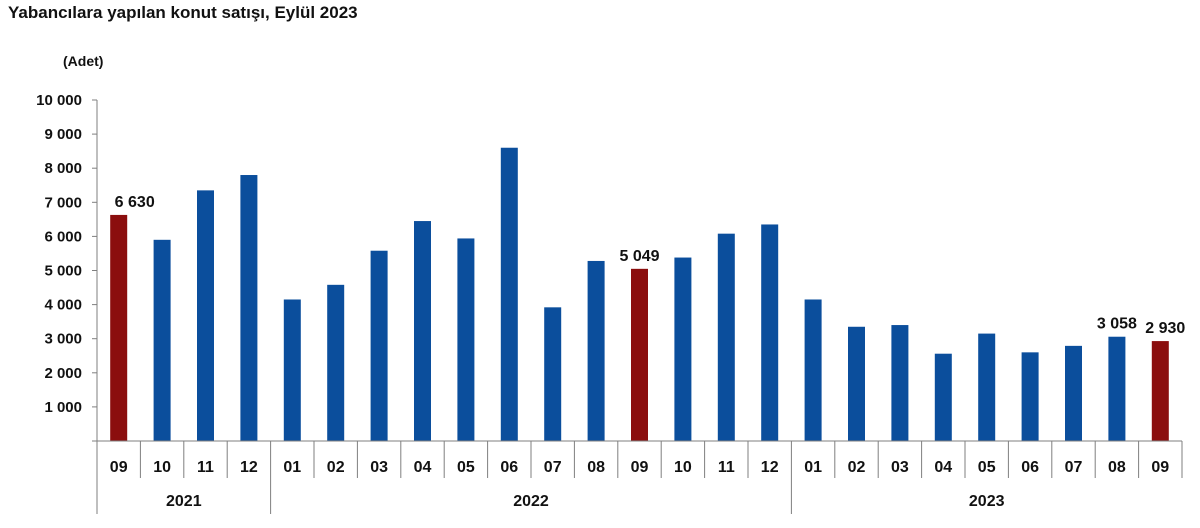 The width and height of the screenshot is (1200, 528). What do you see at coordinates (63, 373) in the screenshot?
I see `y-tick-label: 2 000` at bounding box center [63, 373].